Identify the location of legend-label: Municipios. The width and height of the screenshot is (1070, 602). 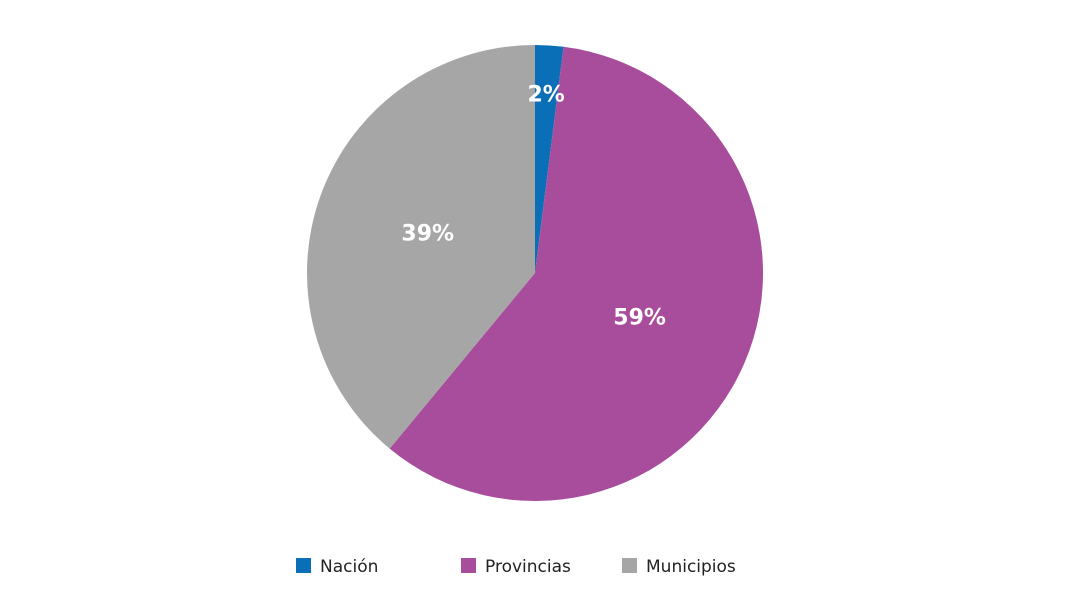
(691, 567).